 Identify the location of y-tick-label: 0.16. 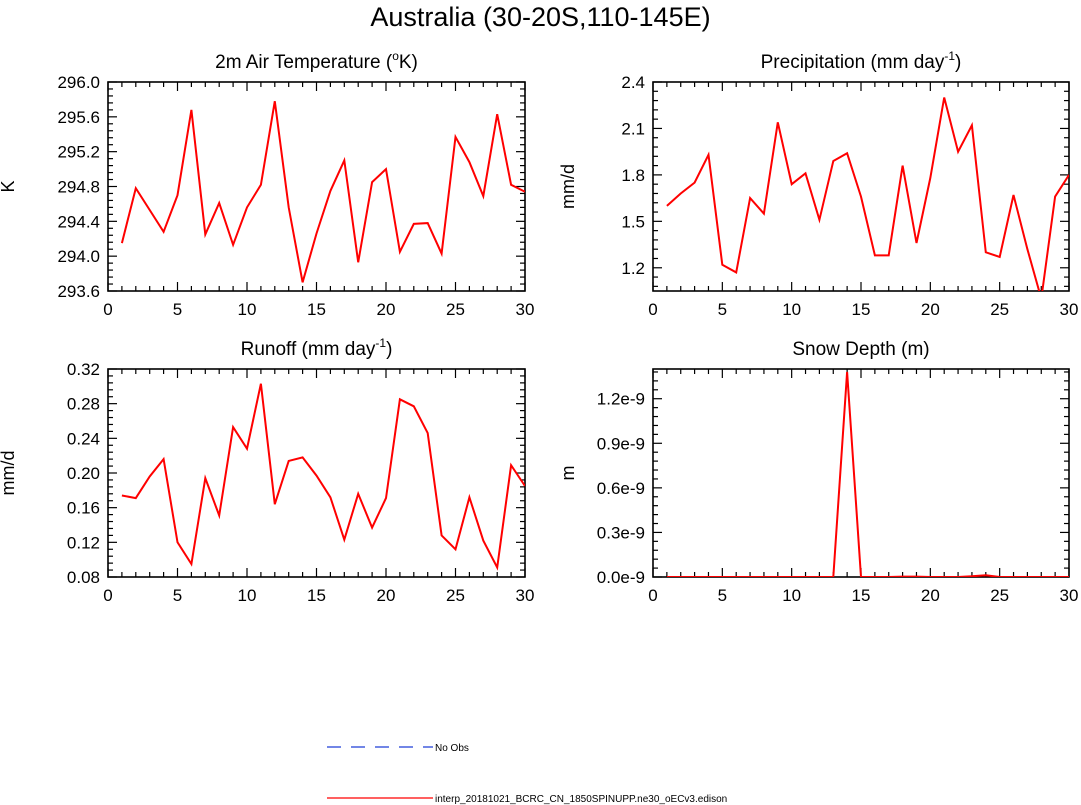
(83, 508).